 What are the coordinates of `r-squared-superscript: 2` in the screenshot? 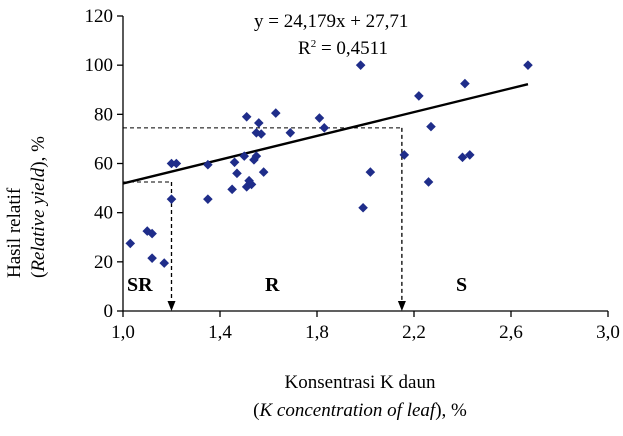 It's located at (313, 44).